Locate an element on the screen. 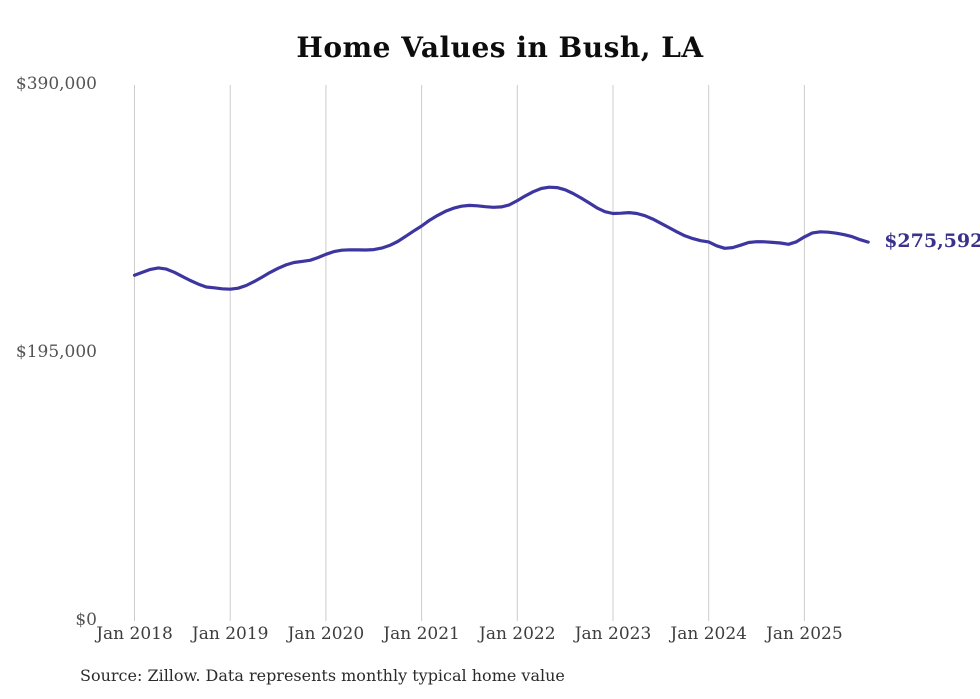 The image size is (980, 699). x-axis-tick-label: Jan 2021 is located at coordinates (421, 634).